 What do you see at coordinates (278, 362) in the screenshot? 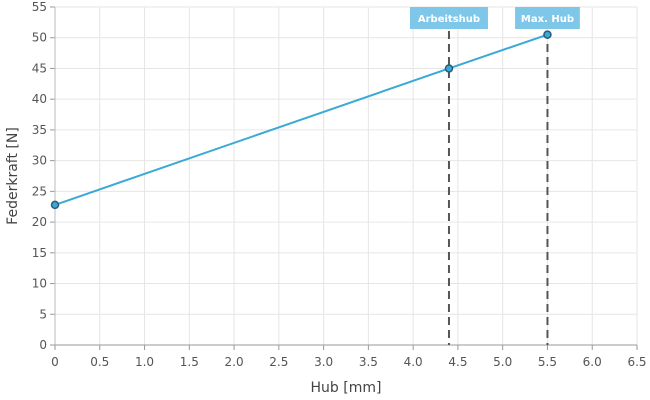
I see `x-tick-label: 2.5` at bounding box center [278, 362].